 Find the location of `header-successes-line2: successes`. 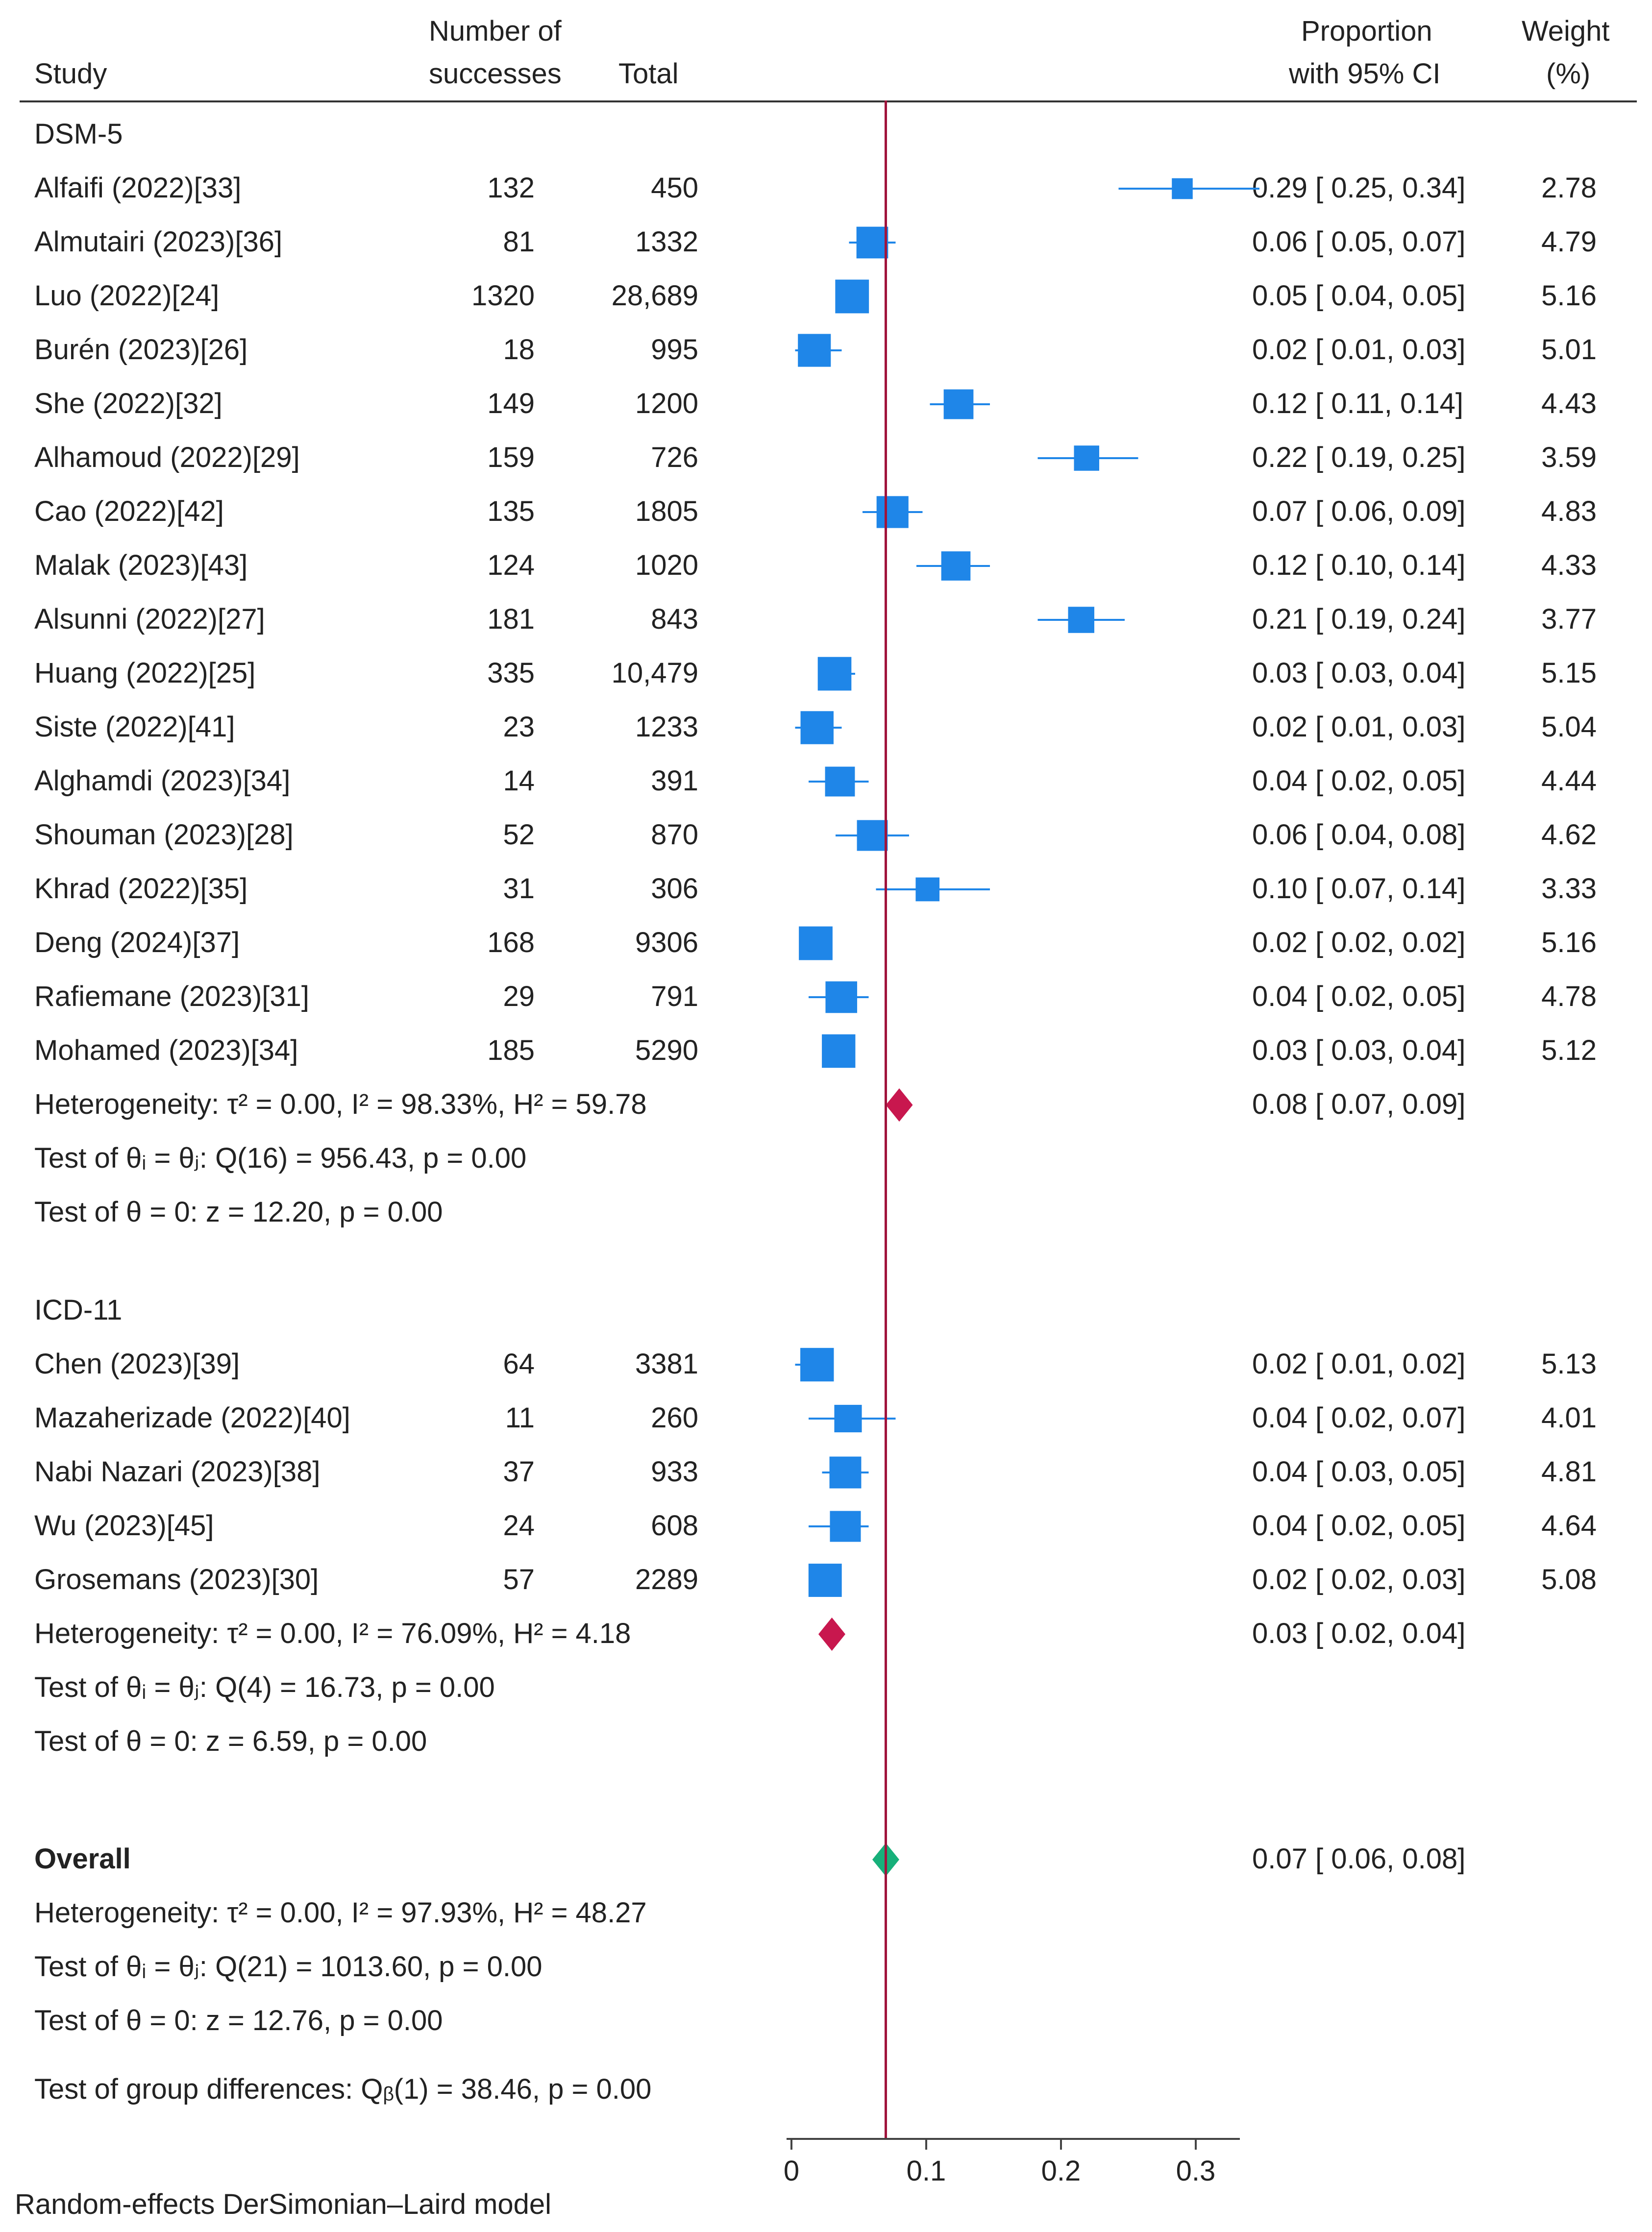

header-successes-line2: successes is located at coordinates (495, 74).